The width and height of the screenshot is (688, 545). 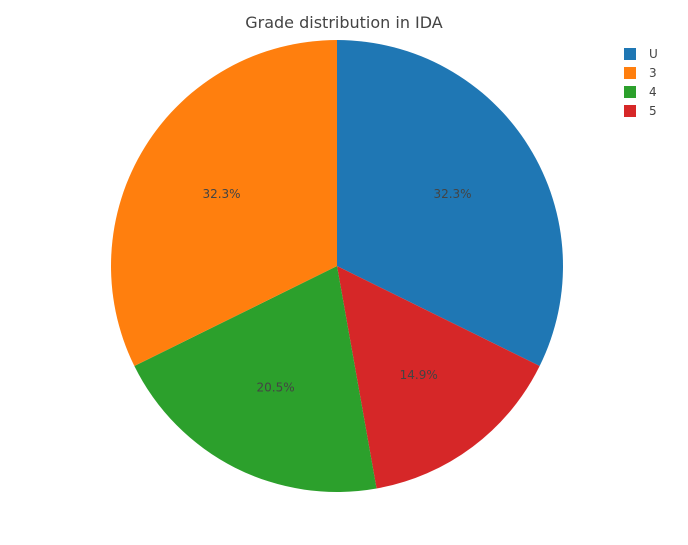 What do you see at coordinates (419, 375) in the screenshot?
I see `slice-label-5: 14.9%` at bounding box center [419, 375].